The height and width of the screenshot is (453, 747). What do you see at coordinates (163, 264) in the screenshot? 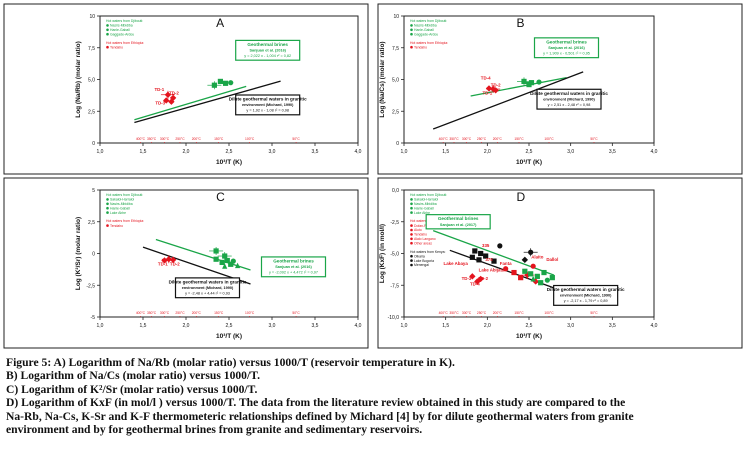
I see `point-label: TD-1` at bounding box center [163, 264].